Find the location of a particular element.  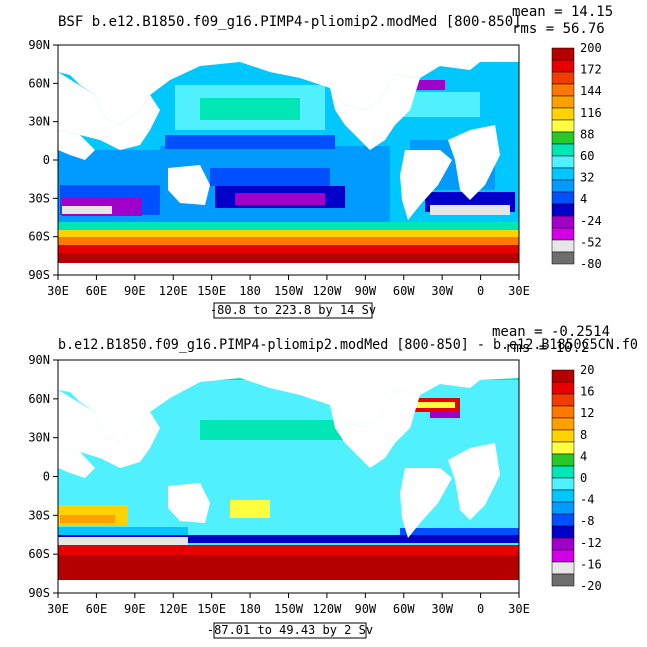

panel-bottom-x-tick-label: 30W is located at coordinates (442, 609).